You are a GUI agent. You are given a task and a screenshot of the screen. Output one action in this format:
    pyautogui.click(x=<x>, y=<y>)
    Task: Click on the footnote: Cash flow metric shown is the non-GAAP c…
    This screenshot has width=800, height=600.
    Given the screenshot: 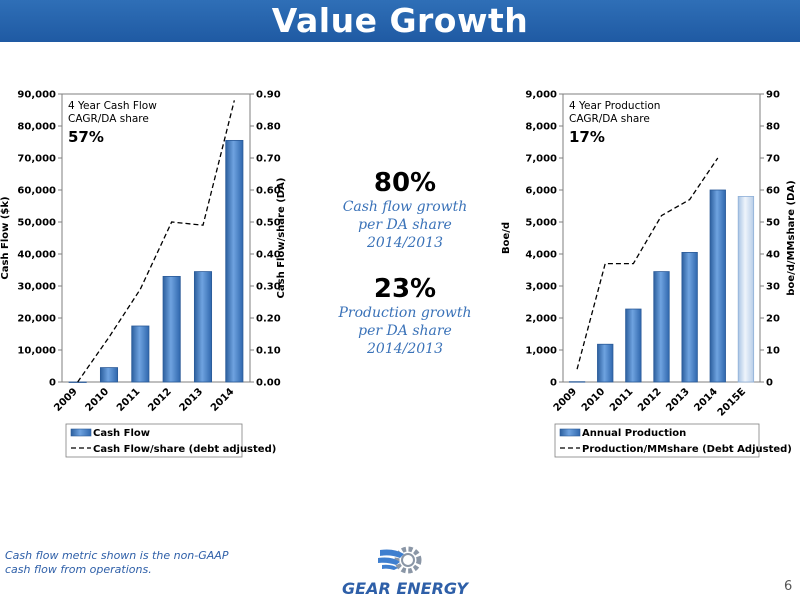 What is the action you would take?
    pyautogui.click(x=117, y=562)
    